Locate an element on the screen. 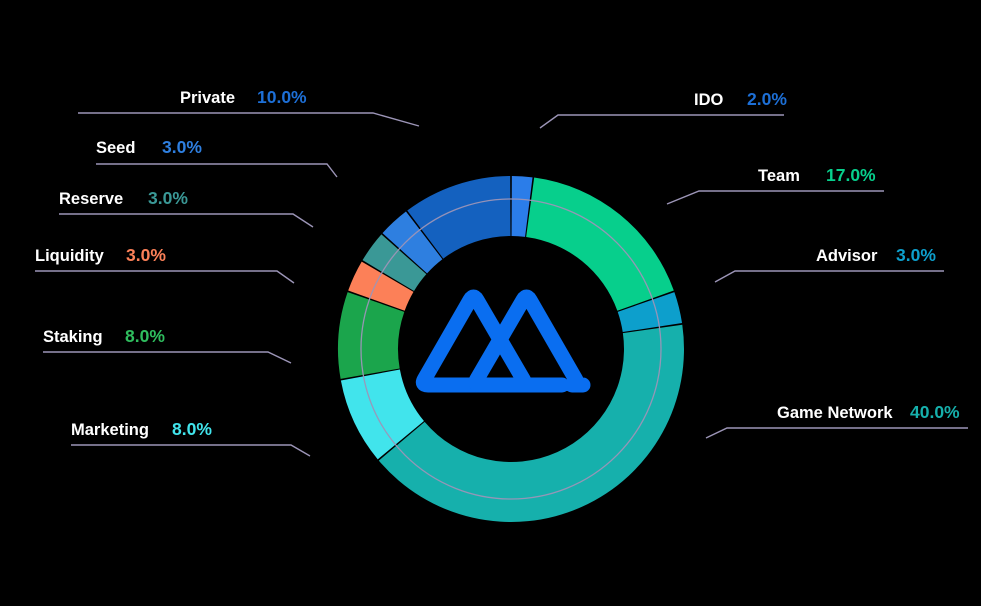  leader-line-seed is located at coordinates (217, 170).